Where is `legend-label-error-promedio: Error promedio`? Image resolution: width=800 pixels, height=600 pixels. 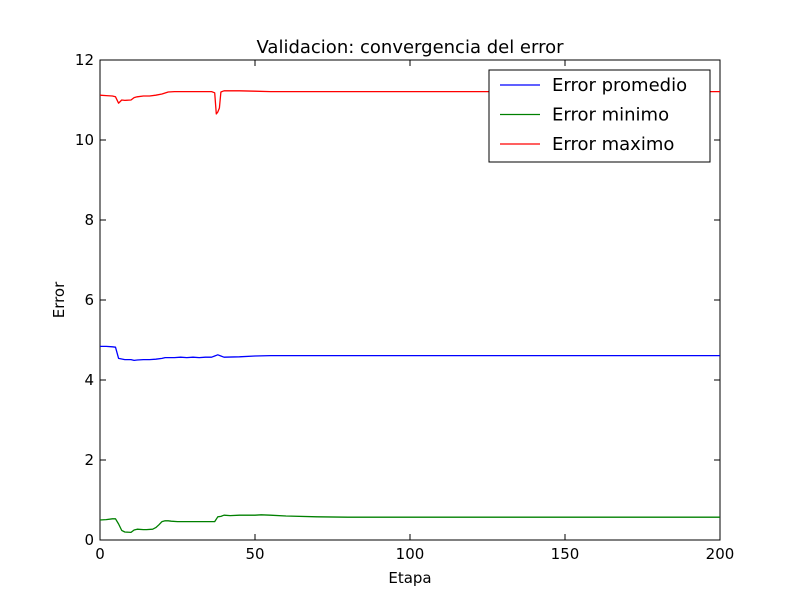 legend-label-error-promedio: Error promedio is located at coordinates (619, 85).